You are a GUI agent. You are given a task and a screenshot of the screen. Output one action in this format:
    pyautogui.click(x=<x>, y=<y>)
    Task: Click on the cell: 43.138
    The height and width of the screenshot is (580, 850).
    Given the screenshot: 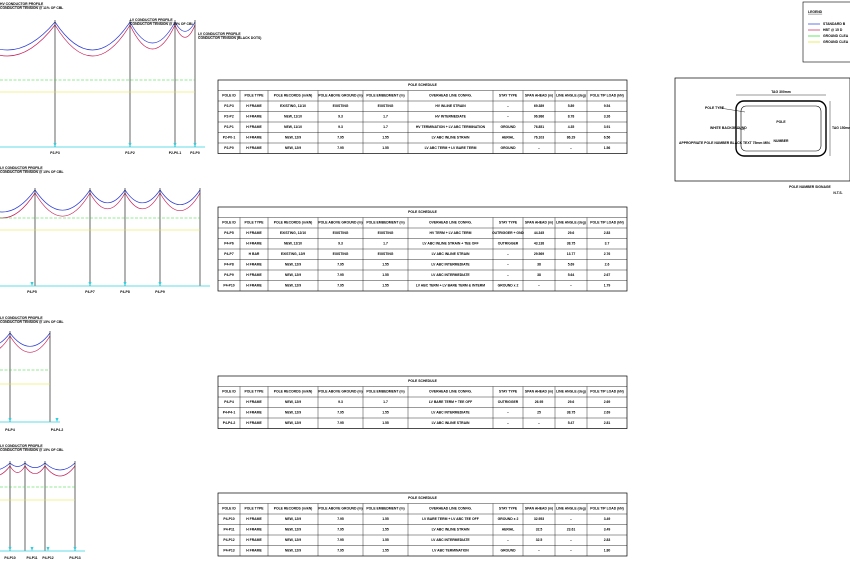 What is the action you would take?
    pyautogui.click(x=539, y=244)
    